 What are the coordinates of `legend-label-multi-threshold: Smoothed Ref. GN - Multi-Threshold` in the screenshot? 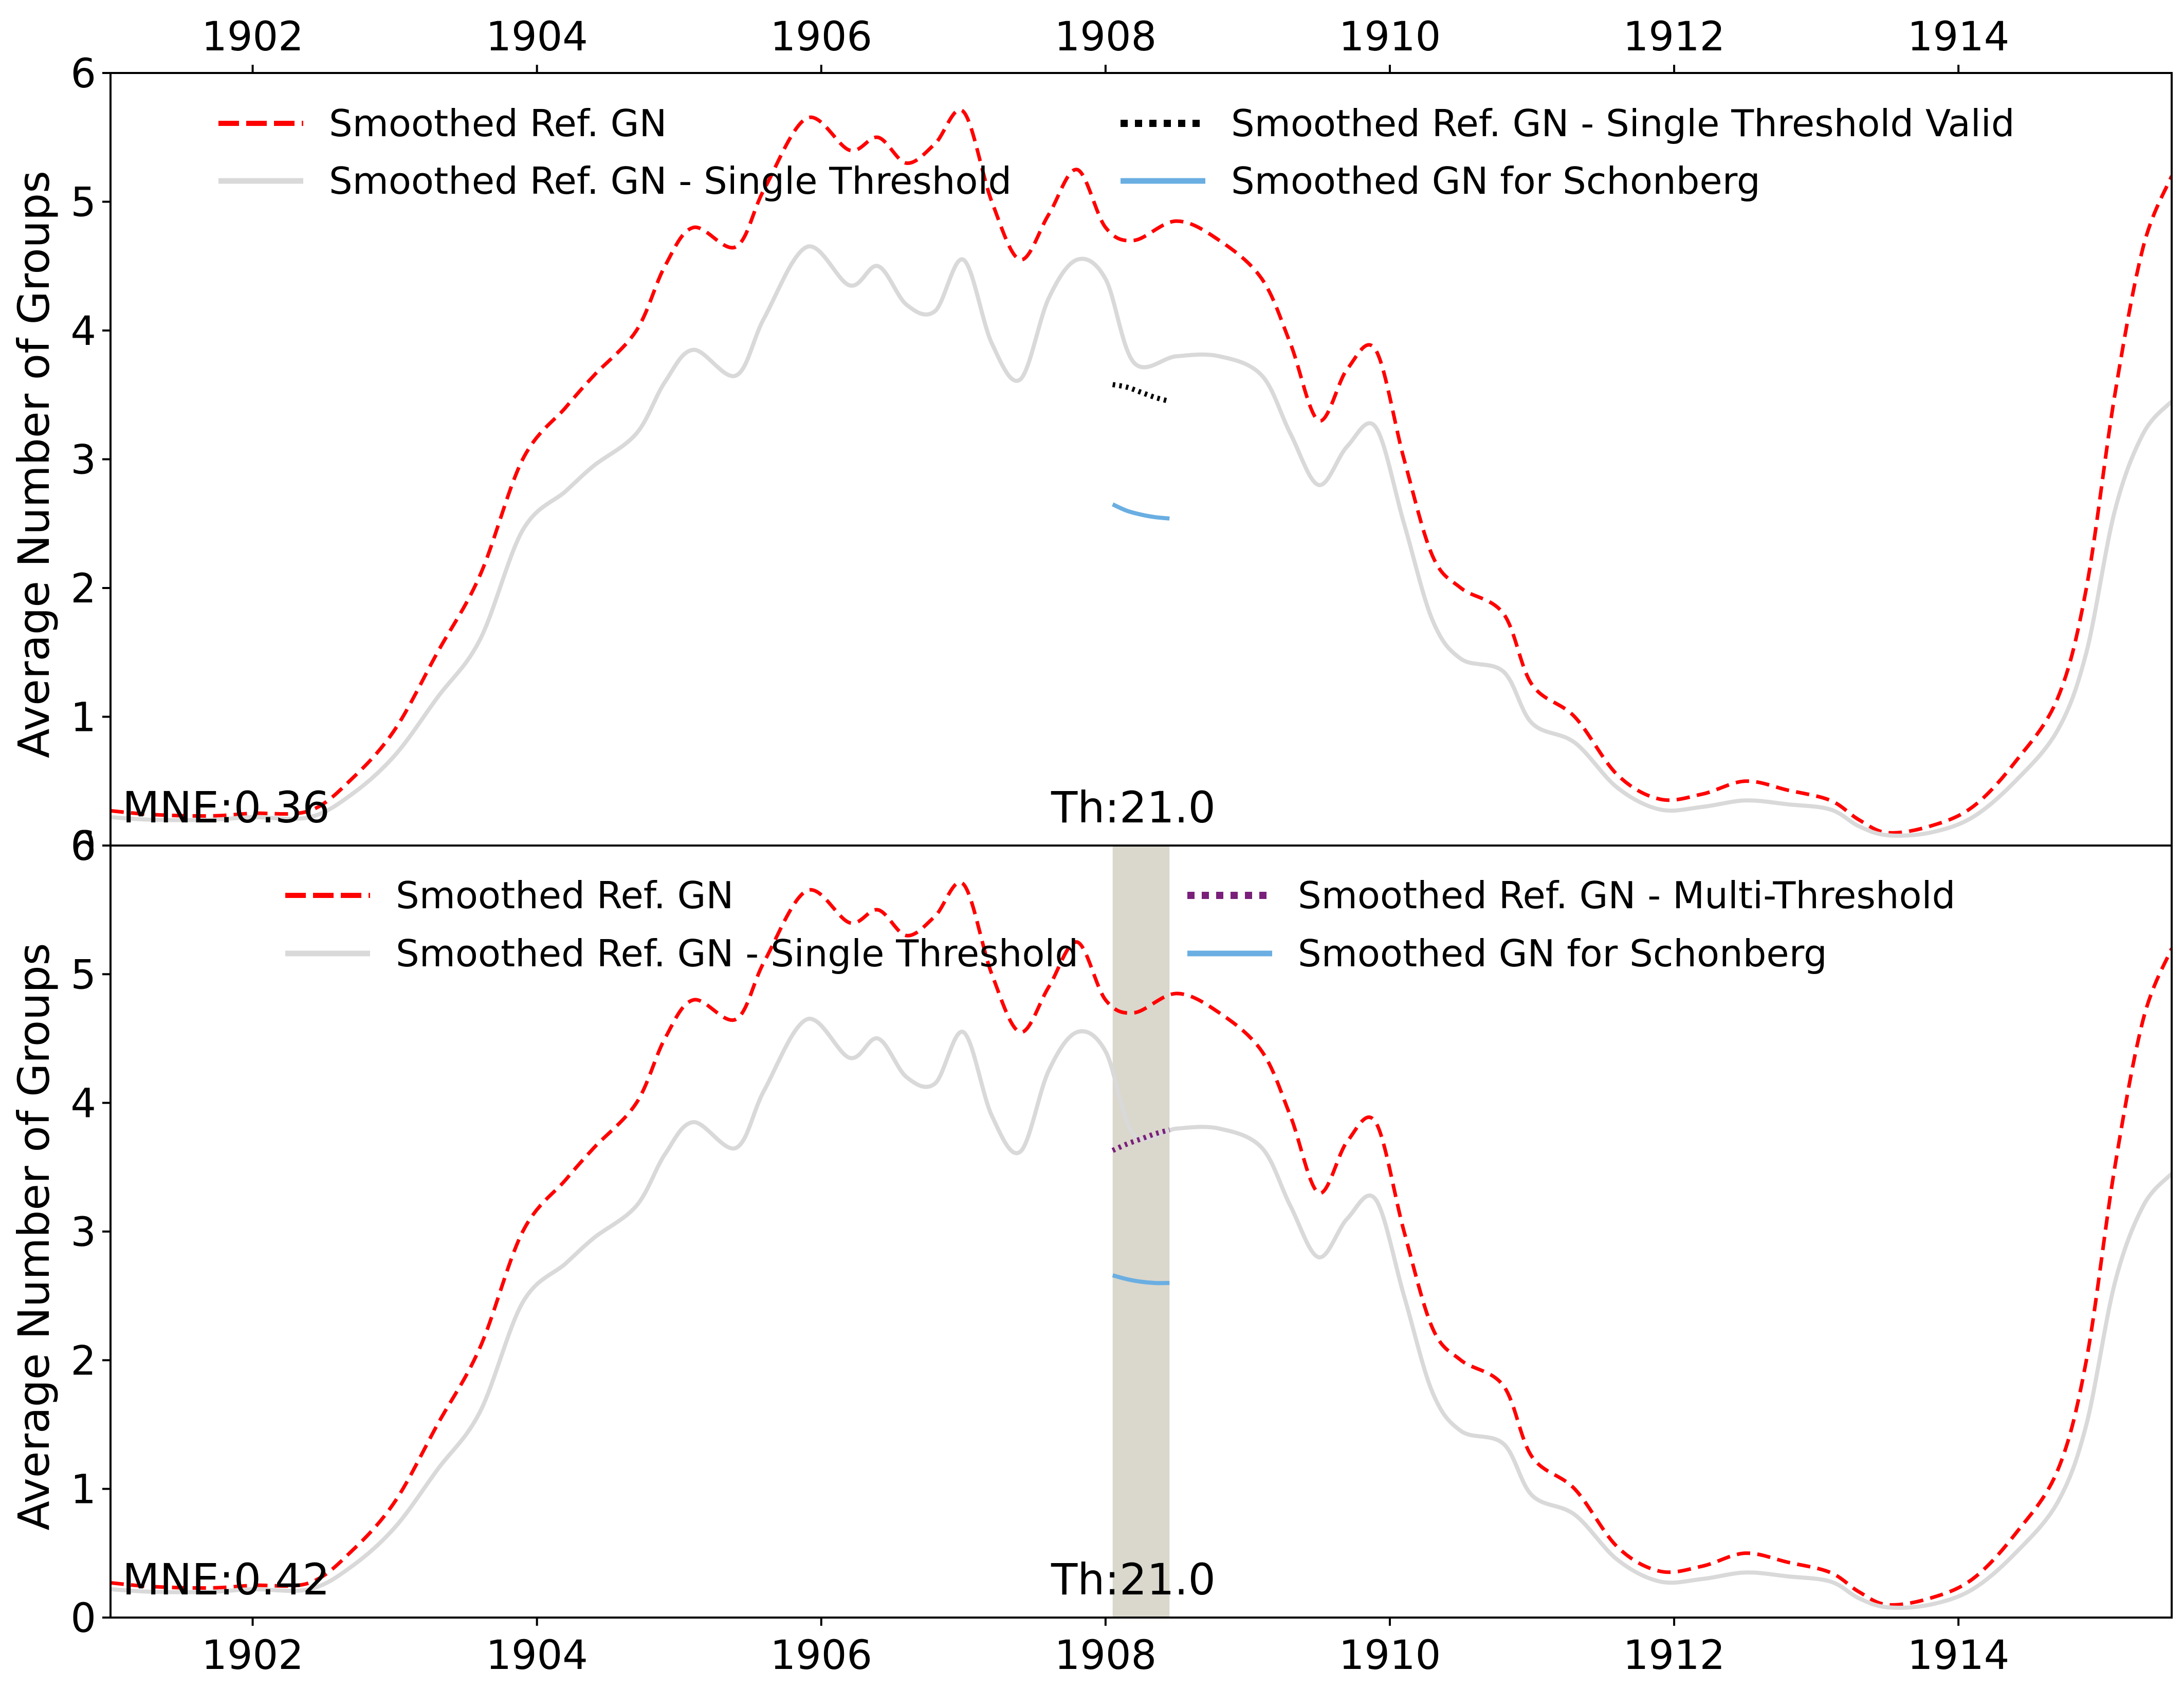 It's located at (1626, 896).